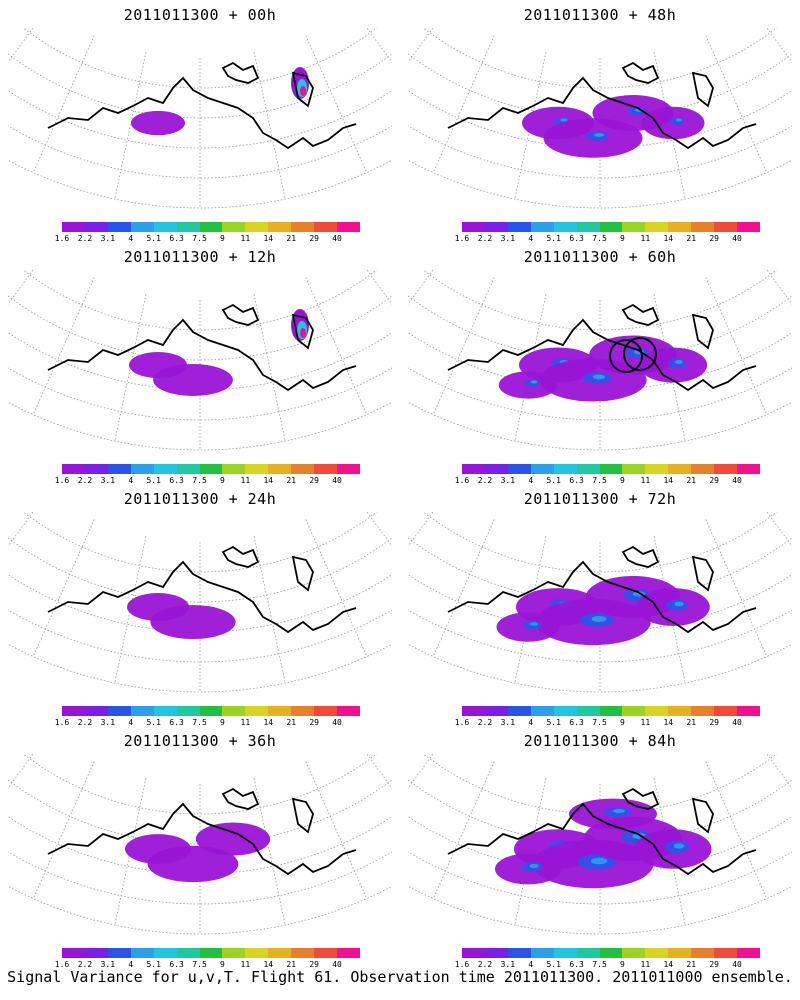  What do you see at coordinates (600, 257) in the screenshot?
I see `panel-title: 2011011300 + 60h` at bounding box center [600, 257].